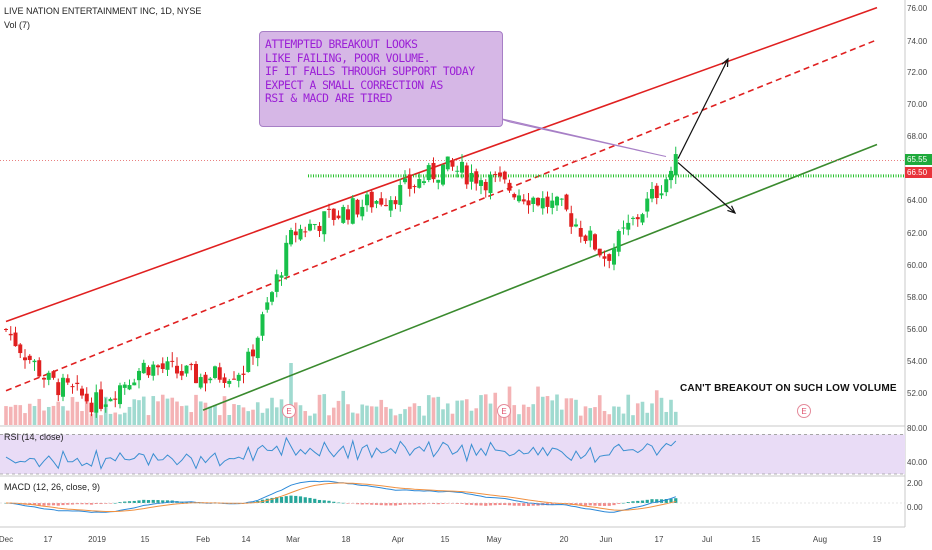  Describe the element at coordinates (788, 388) in the screenshot. I see `volume-caption: CAN'T BREAKOUT ON SUCH LOW VOLUME` at that location.